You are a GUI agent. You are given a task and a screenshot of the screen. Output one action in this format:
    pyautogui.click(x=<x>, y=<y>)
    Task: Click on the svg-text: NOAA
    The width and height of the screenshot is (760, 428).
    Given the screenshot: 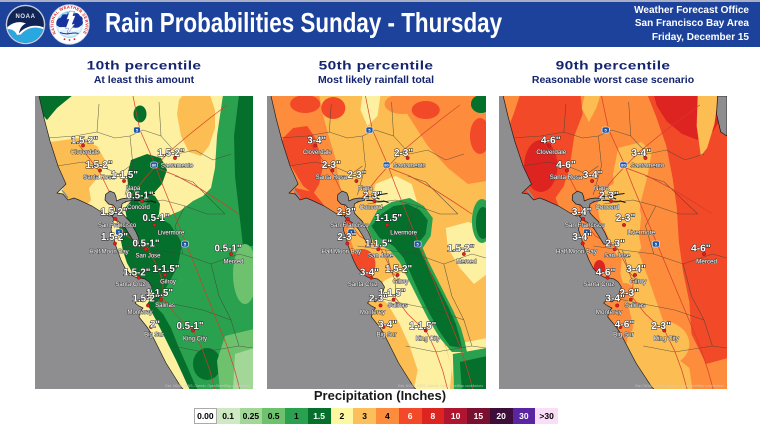 What is the action you would take?
    pyautogui.click(x=25, y=17)
    